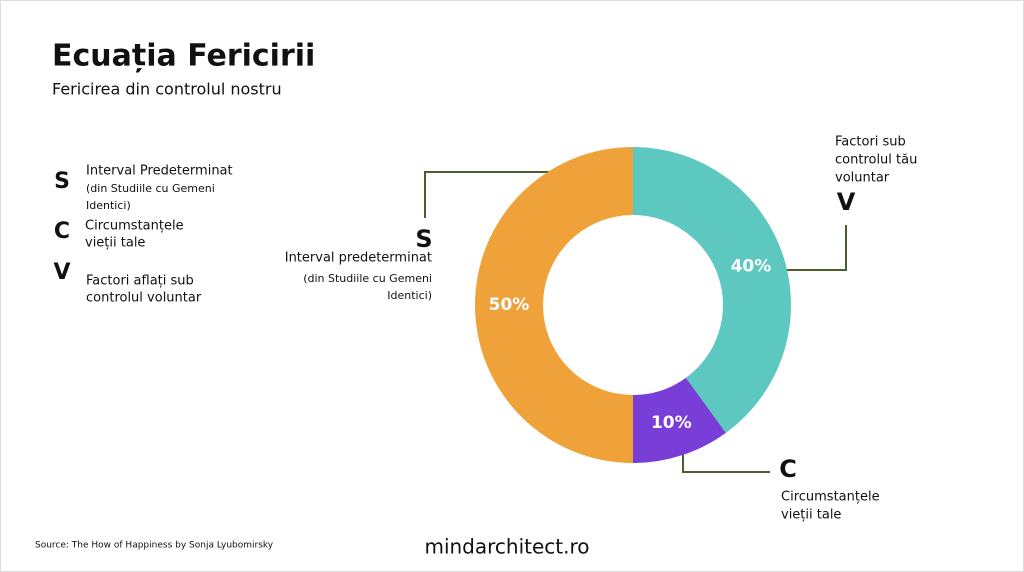 Image resolution: width=1024 pixels, height=572 pixels. Describe the element at coordinates (167, 89) in the screenshot. I see `subtitle: Fericirea din controlul nostru` at that location.